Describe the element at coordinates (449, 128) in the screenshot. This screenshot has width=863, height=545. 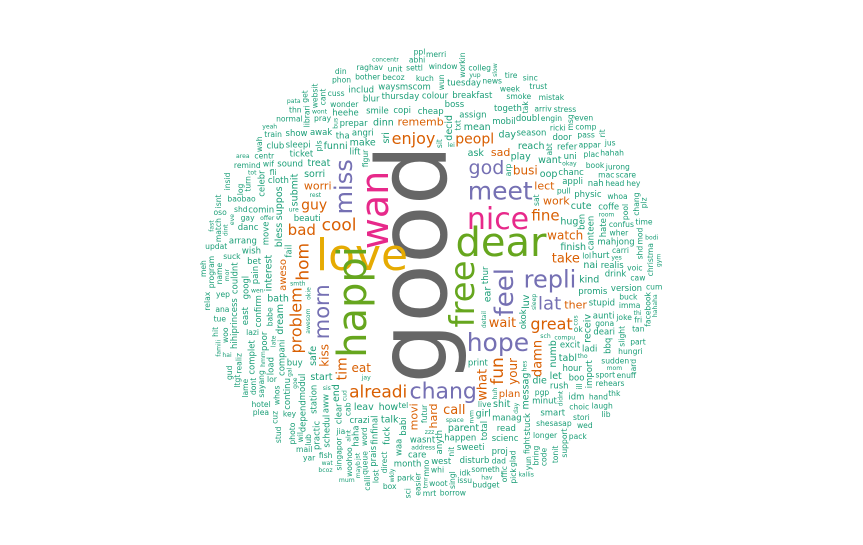
I see `word-decid-55: decid` at that location.